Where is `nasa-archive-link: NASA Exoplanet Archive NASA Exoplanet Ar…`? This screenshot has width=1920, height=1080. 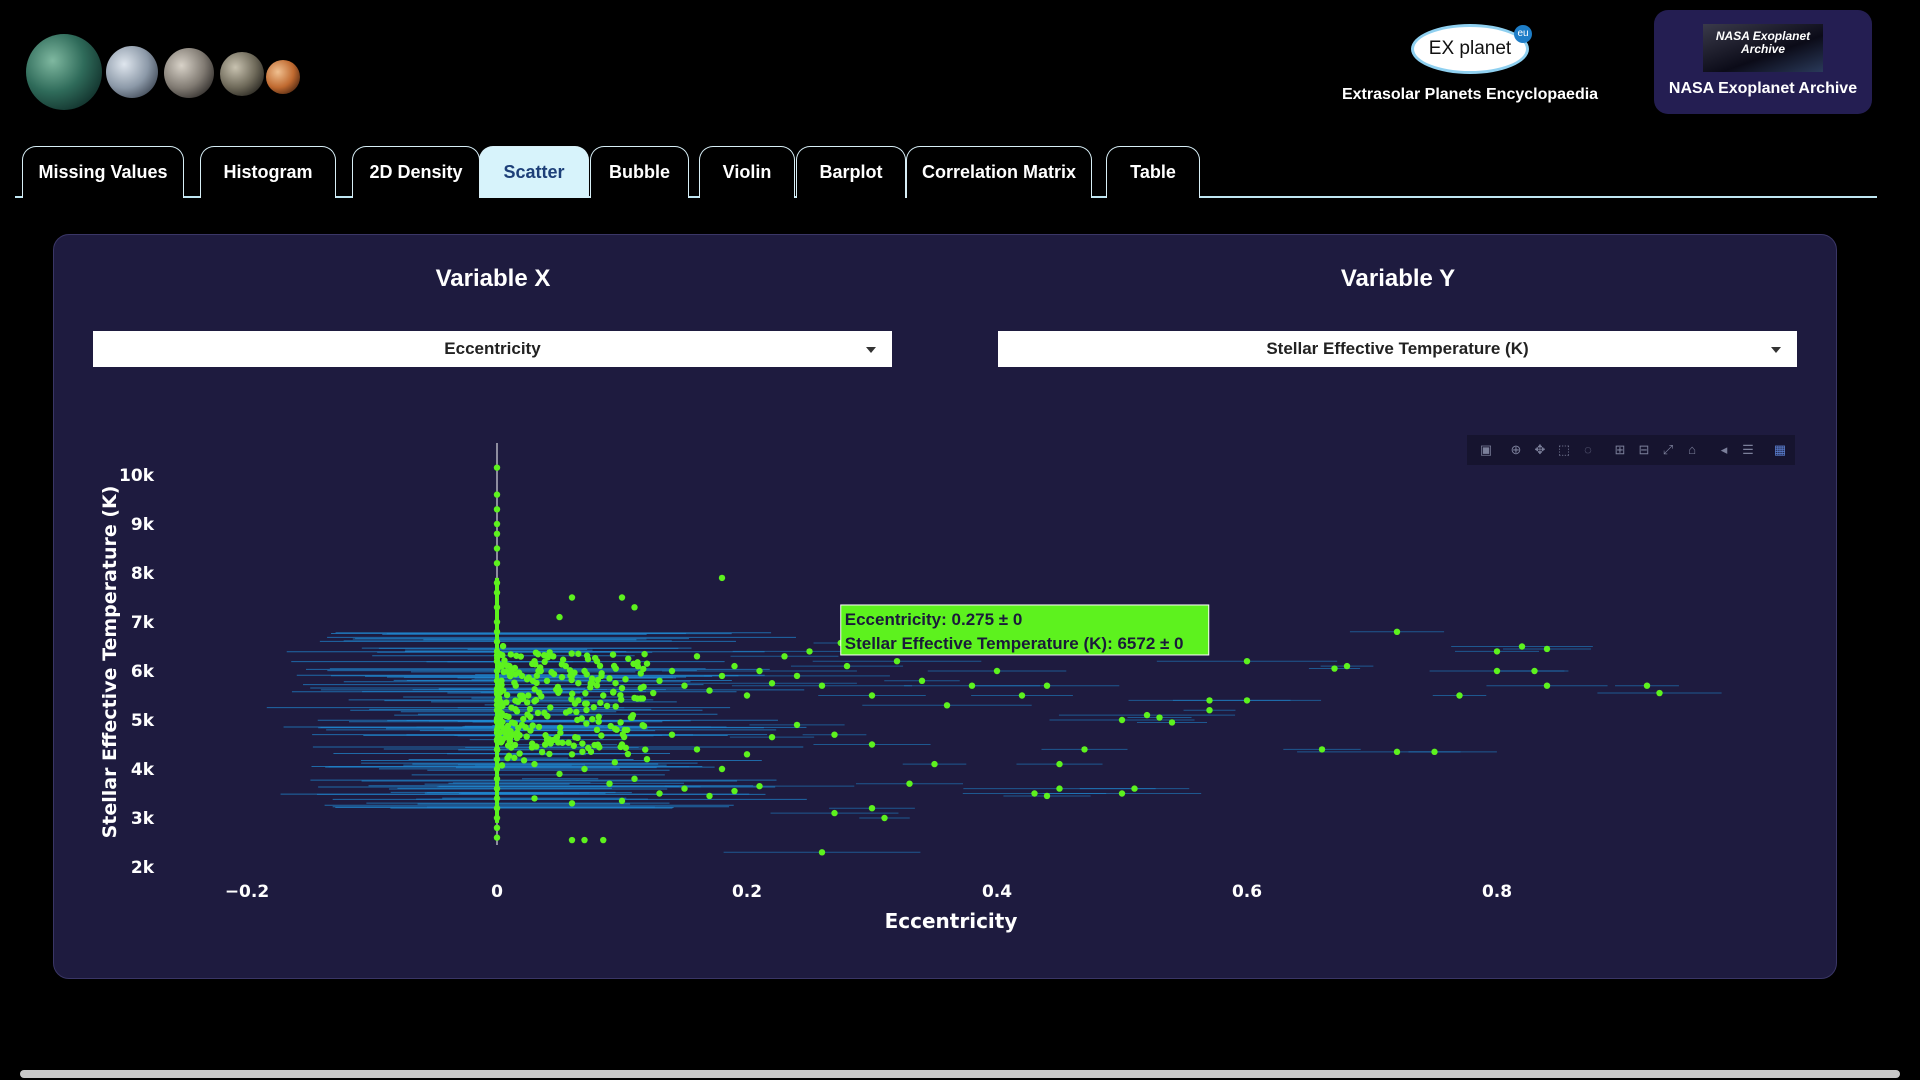
nasa-archive-link: NASA Exoplanet Archive NASA Exoplanet Ar… is located at coordinates (1763, 62).